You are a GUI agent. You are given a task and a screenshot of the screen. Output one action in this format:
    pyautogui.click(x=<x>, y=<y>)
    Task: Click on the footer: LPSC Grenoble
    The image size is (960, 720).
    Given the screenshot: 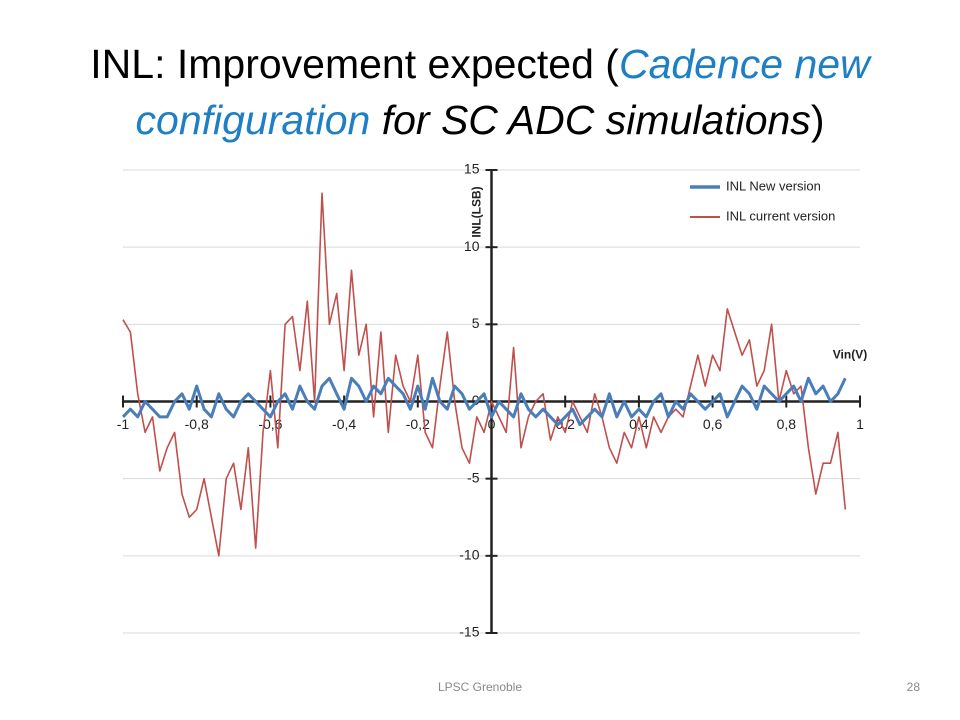 What is the action you would take?
    pyautogui.click(x=480, y=687)
    